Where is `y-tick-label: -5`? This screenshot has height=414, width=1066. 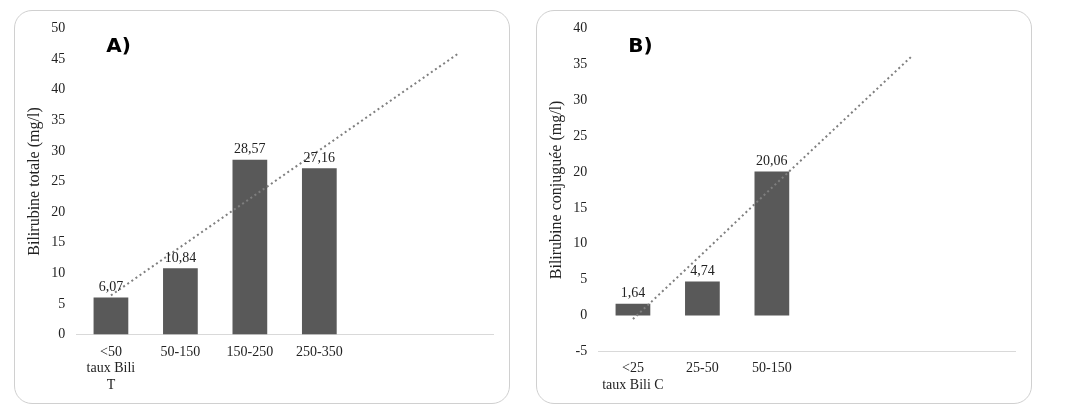
y-tick-label: -5 is located at coordinates (581, 351).